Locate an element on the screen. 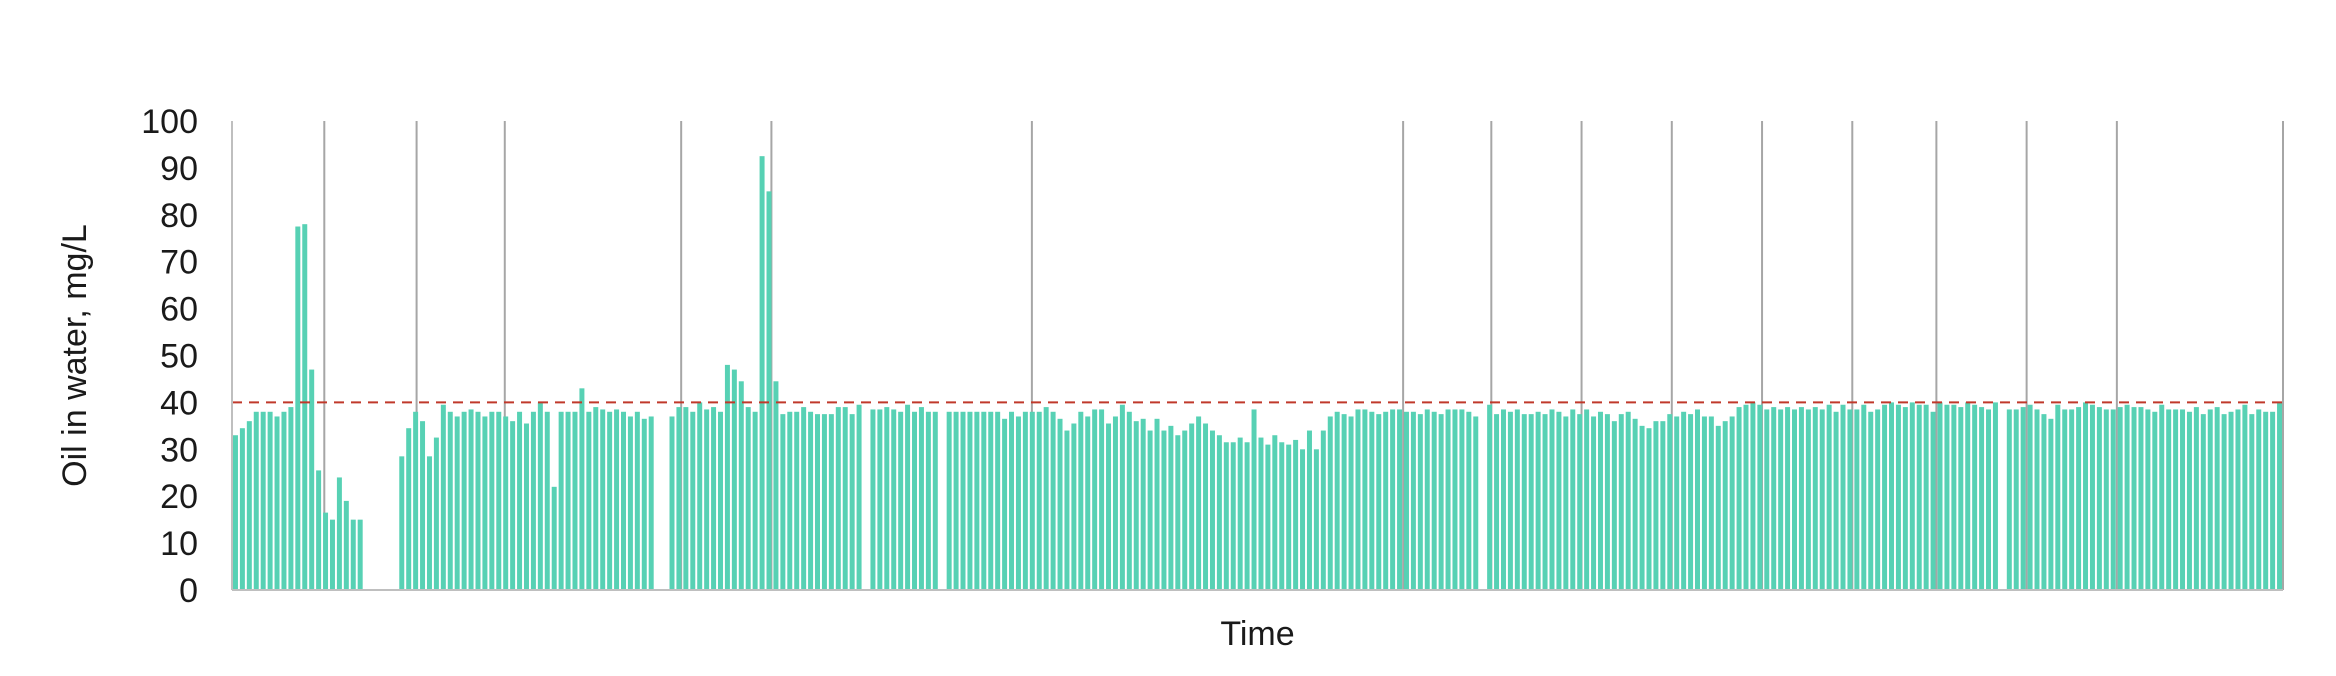  y-tick-labels: 0 10 20 30 40 50 60 70 80 90 100 is located at coordinates (169, 356).